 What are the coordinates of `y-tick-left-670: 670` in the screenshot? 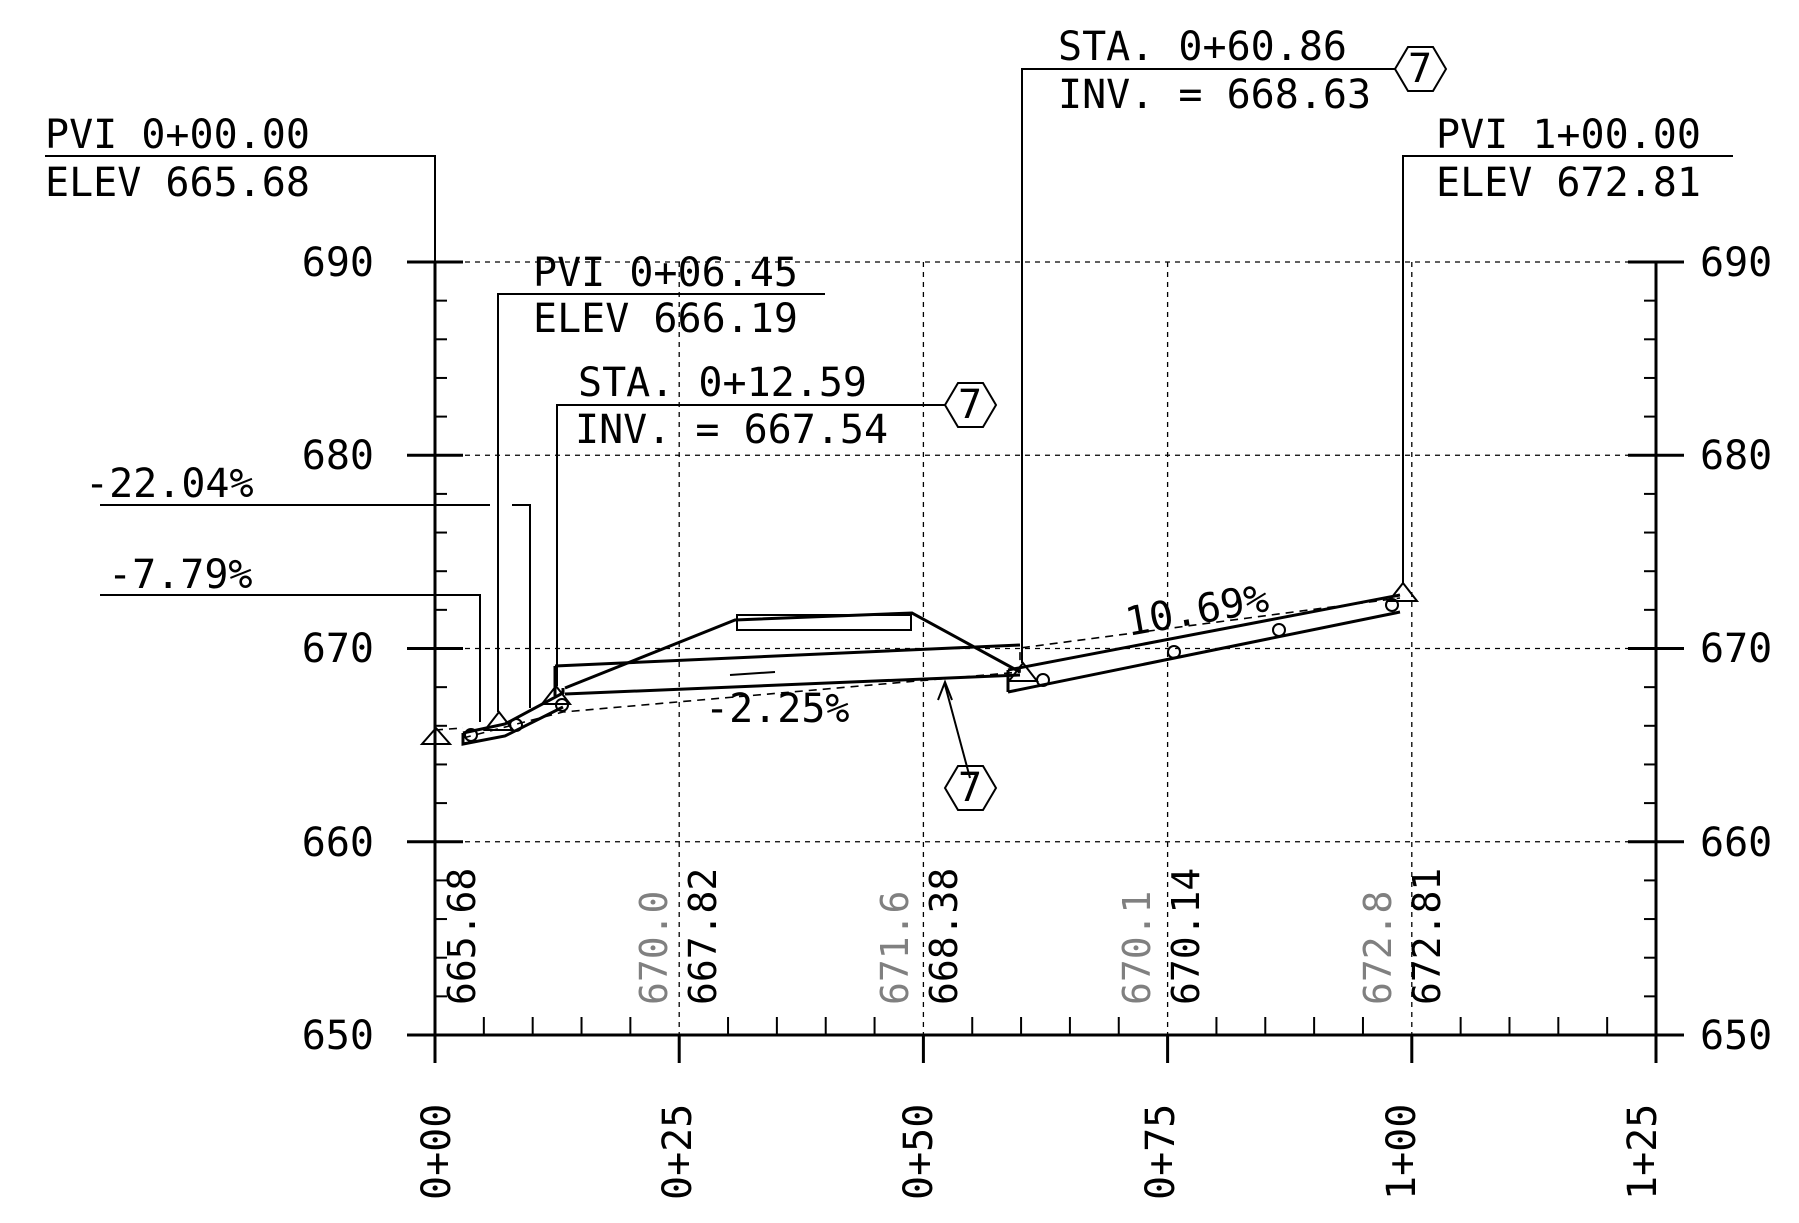 It's located at (338, 649).